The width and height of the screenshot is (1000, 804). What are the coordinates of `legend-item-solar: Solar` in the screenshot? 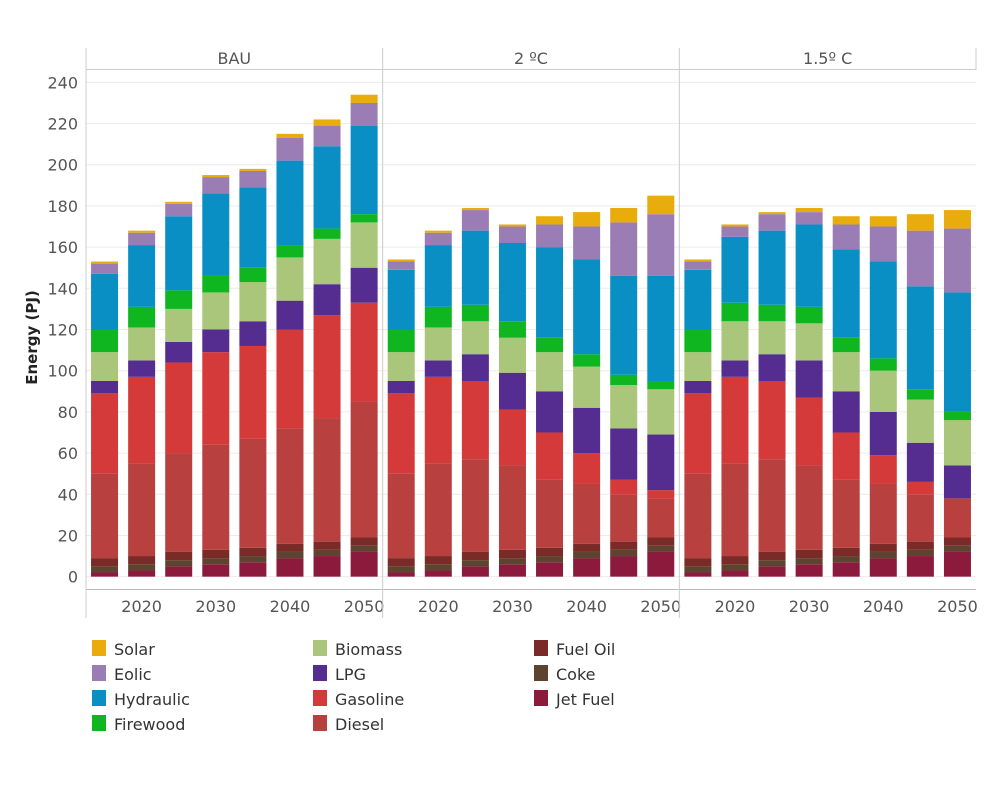 It's located at (123, 649).